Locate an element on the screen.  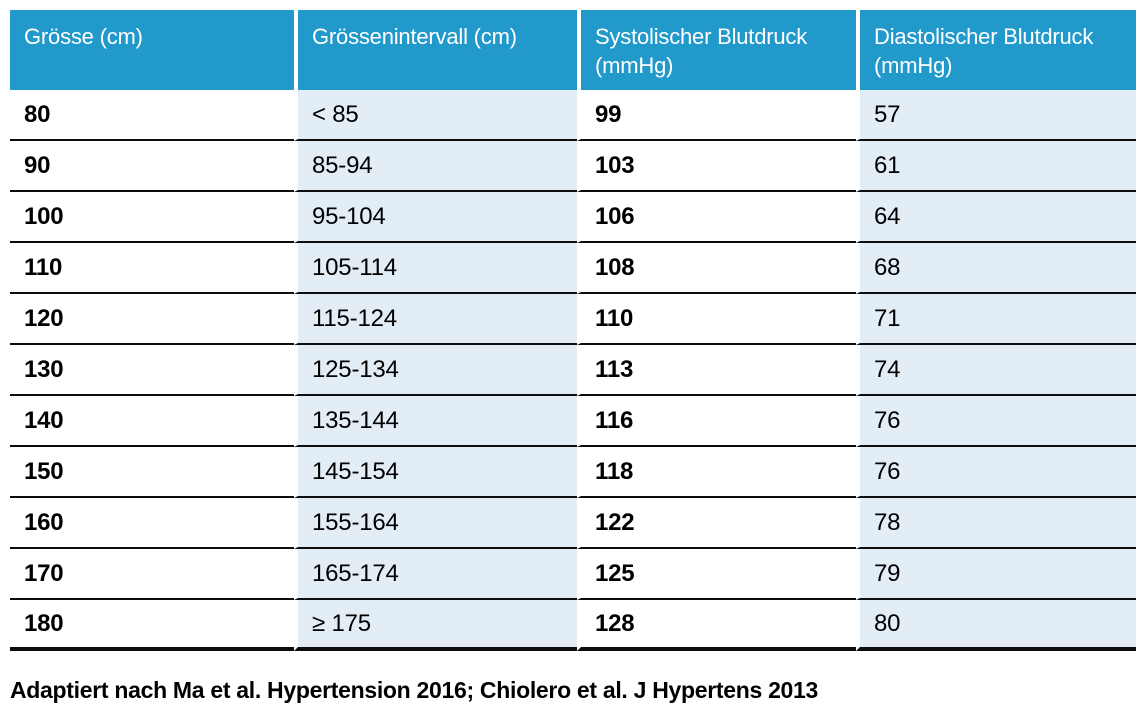
cell-diastolisch: 61 is located at coordinates (996, 166).